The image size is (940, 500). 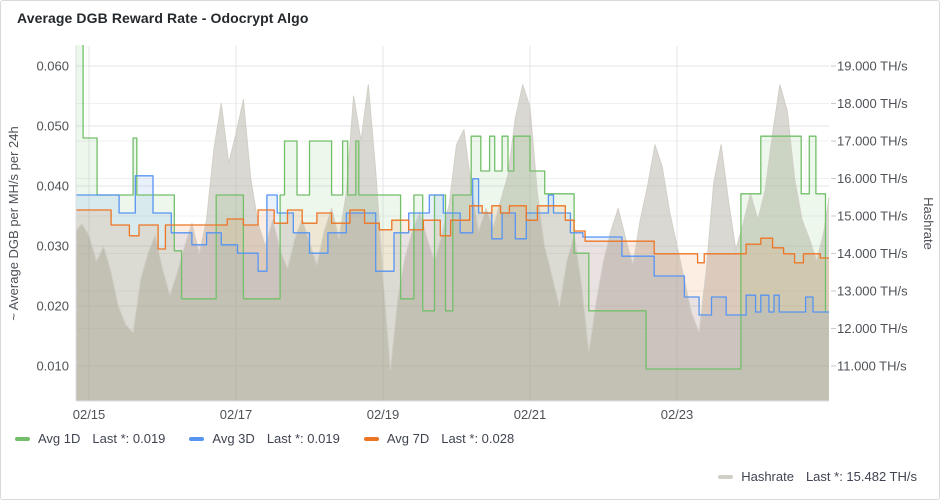 I want to click on svg-text: 0.050, so click(x=52, y=125).